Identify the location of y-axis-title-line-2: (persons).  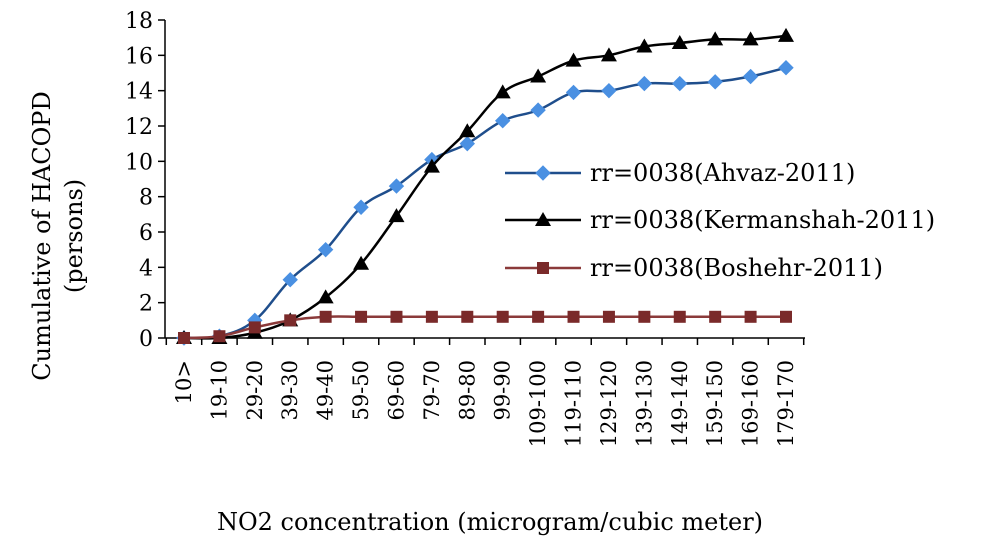
(74, 236).